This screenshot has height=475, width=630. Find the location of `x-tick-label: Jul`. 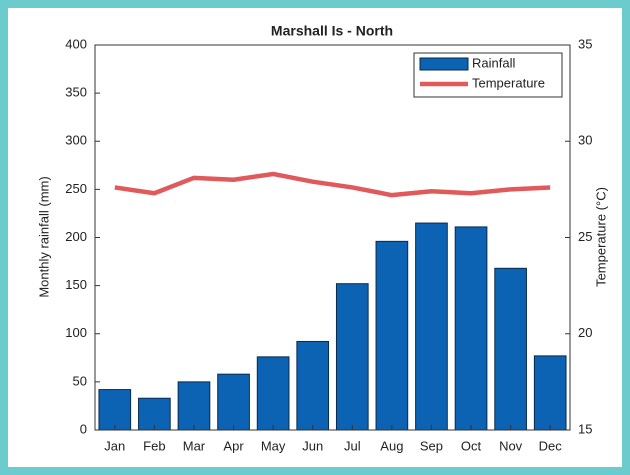

x-tick-label: Jul is located at coordinates (352, 445).